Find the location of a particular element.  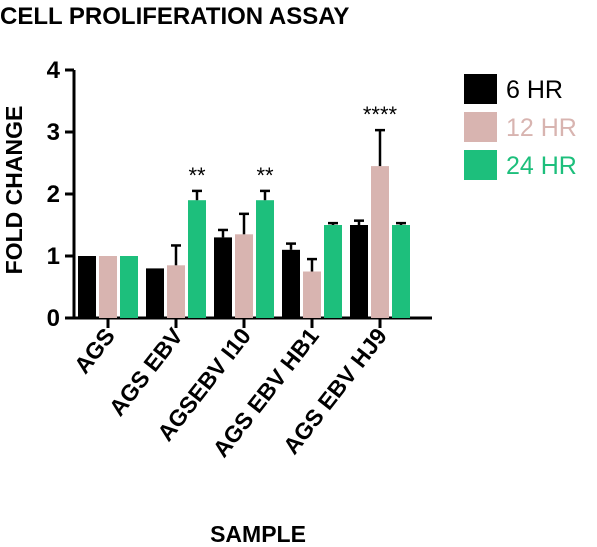

y-tick-label: 2 is located at coordinates (53, 194).